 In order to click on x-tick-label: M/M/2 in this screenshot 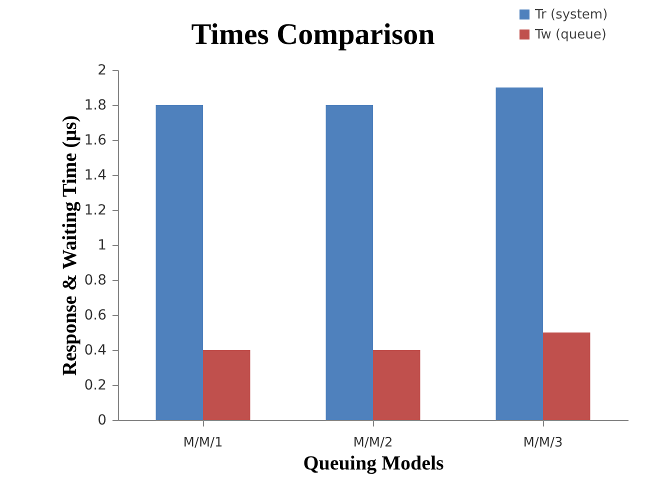, I will do `click(373, 443)`.